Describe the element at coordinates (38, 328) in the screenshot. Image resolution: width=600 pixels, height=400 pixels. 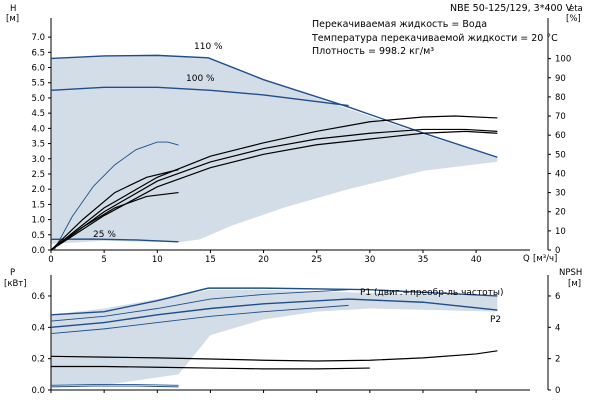
I see `power-left-tick-label: 0.4` at that location.